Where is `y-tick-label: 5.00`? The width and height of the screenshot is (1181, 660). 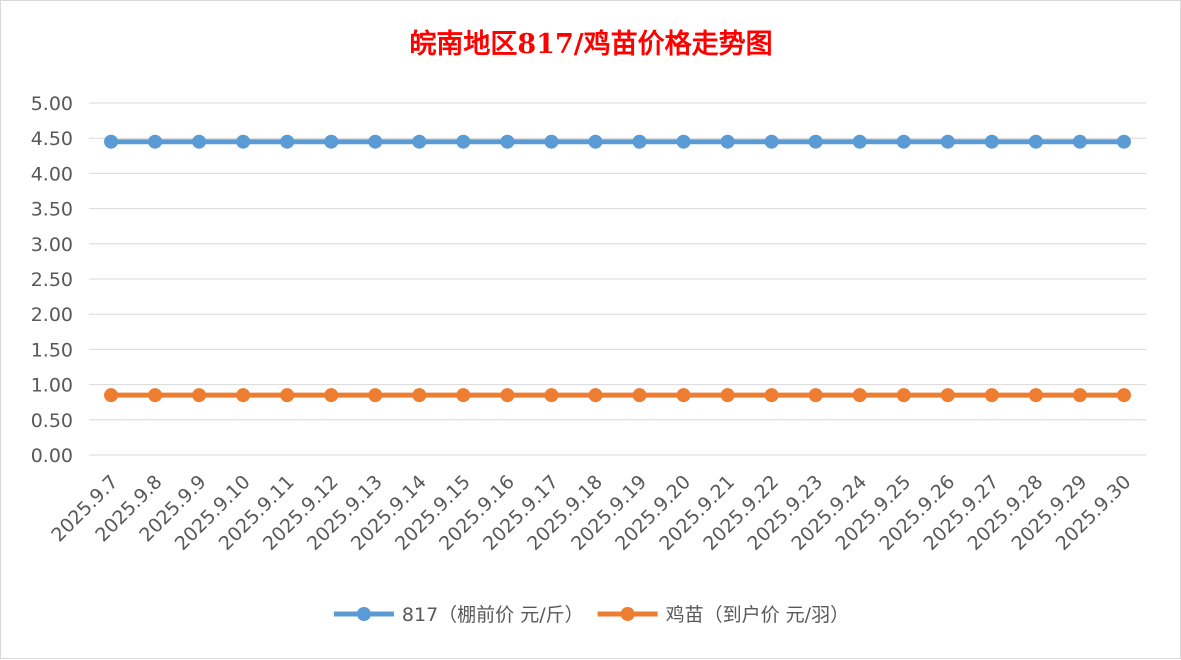 y-tick-label: 5.00 is located at coordinates (52, 104).